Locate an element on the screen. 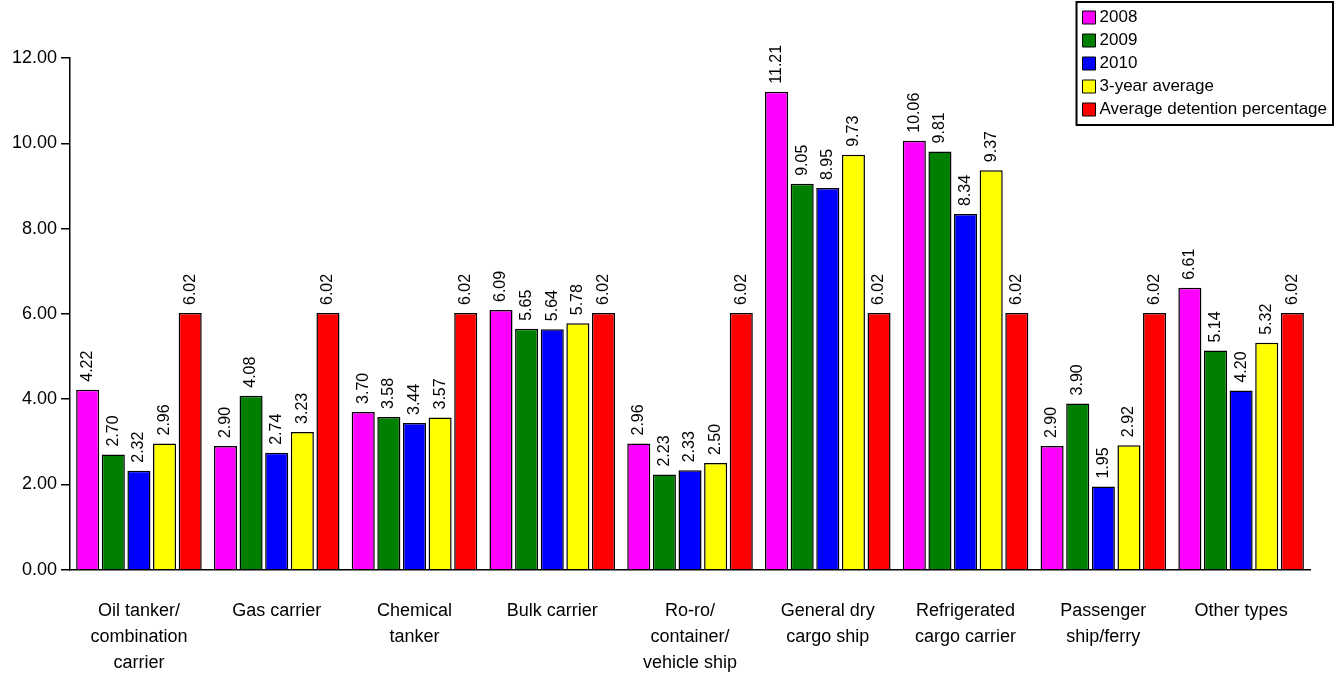  data-label: 2.23 is located at coordinates (663, 451).